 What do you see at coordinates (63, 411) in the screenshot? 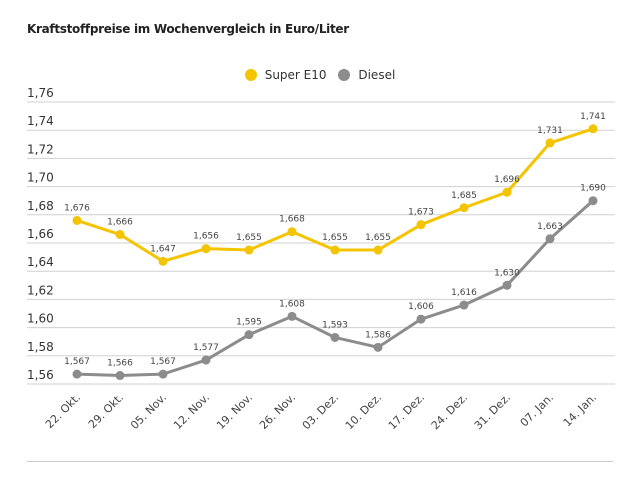
I see `x-tick-label: 22. Okt.` at bounding box center [63, 411].